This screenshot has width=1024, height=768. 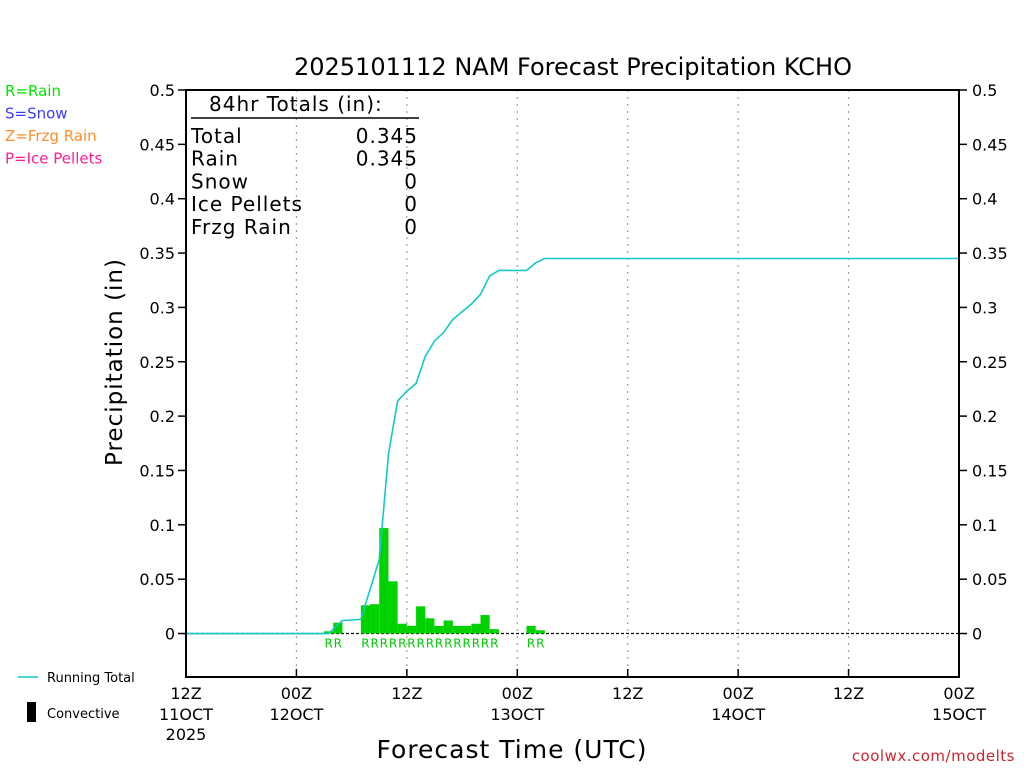 I want to click on y-tick-label-right: 0.4, so click(x=984, y=199).